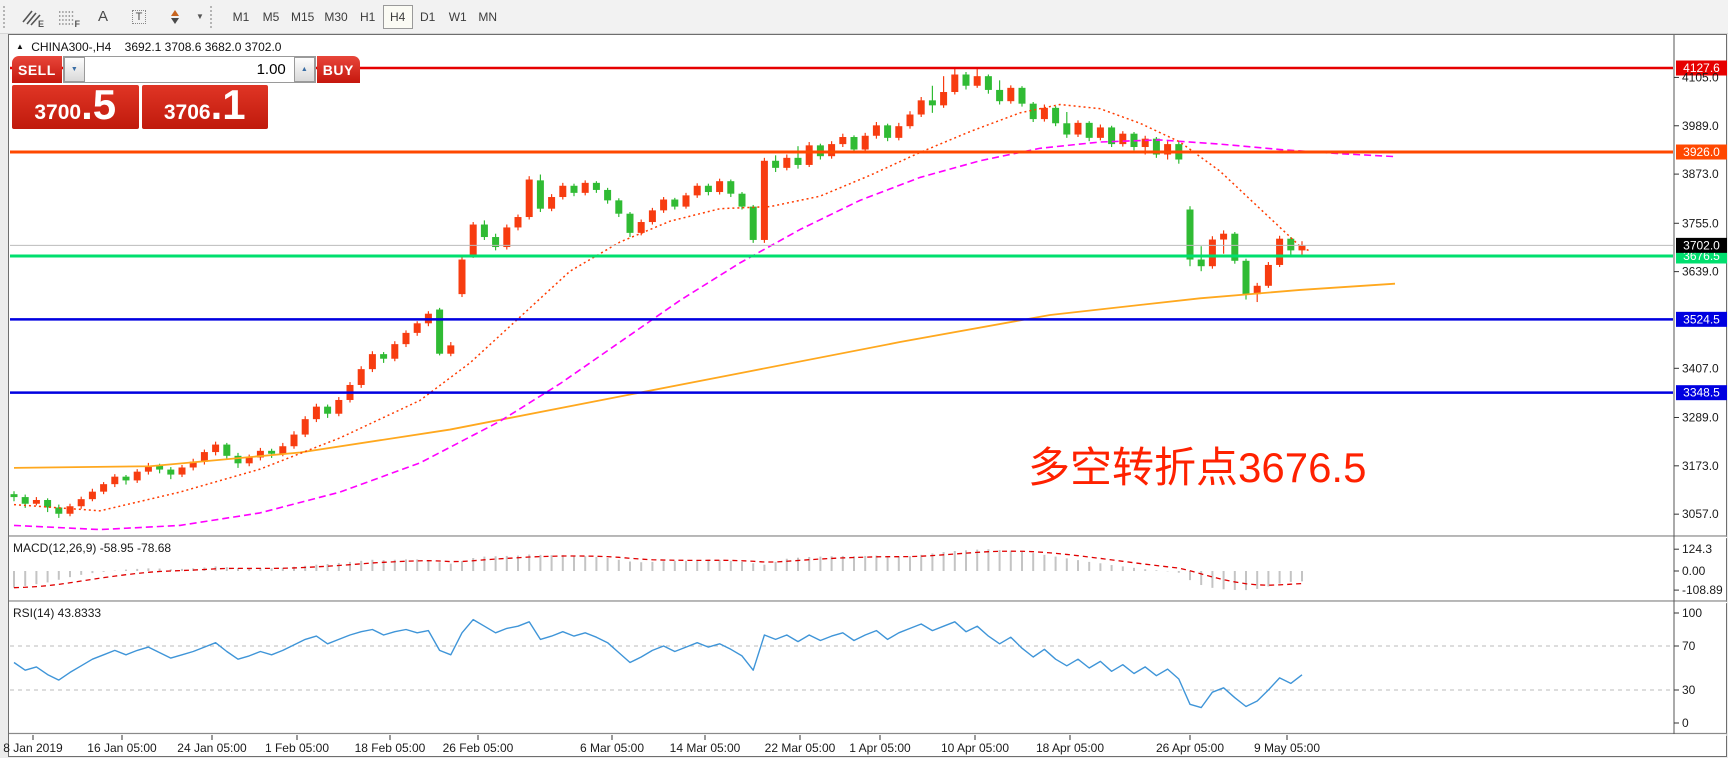 The image size is (1728, 758). What do you see at coordinates (1190, 748) in the screenshot?
I see `time-tick-label: 26 Apr 05:00` at bounding box center [1190, 748].